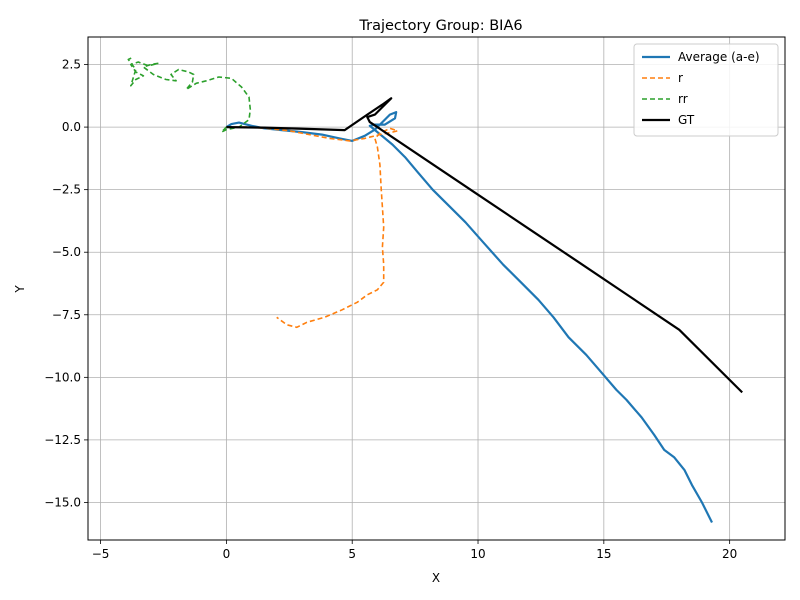 Image resolution: width=800 pixels, height=600 pixels. I want to click on legend-label-r: r, so click(680, 78).